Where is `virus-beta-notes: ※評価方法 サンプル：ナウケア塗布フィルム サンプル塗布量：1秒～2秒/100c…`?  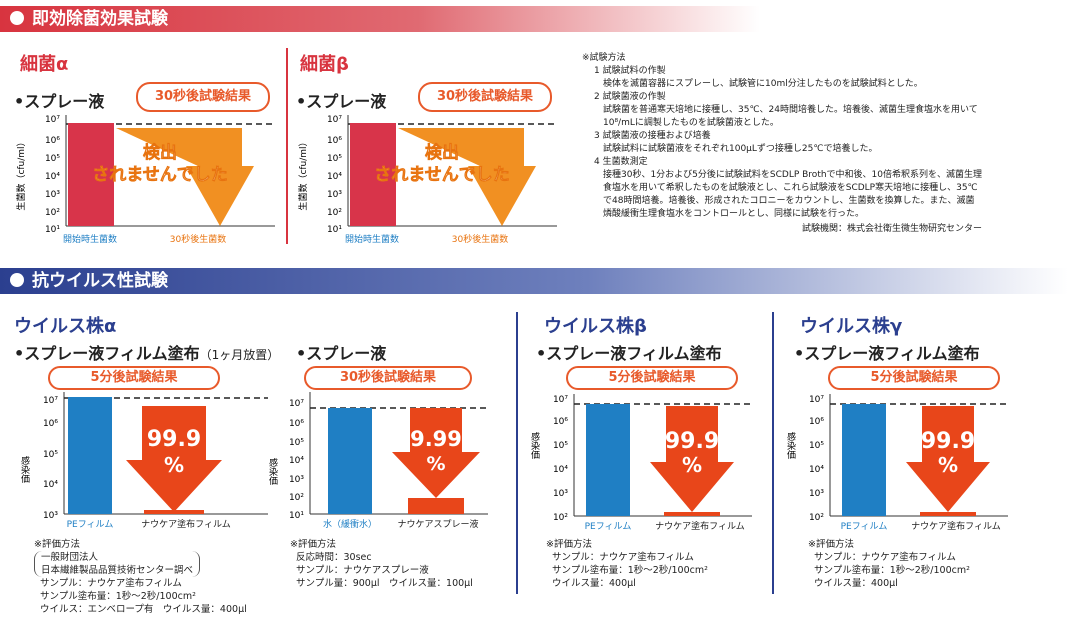 virus-beta-notes: ※評価方法 サンプル：ナウケア塗布フィルム サンプル塗布量：1秒～2秒/100c… is located at coordinates (627, 564).